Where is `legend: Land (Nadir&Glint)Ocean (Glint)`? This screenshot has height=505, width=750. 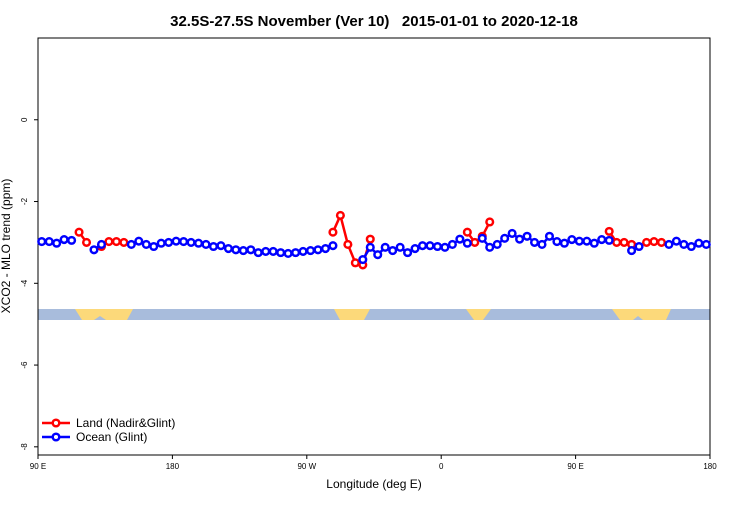 legend: Land (Nadir&Glint)Ocean (Glint) is located at coordinates (108, 430).